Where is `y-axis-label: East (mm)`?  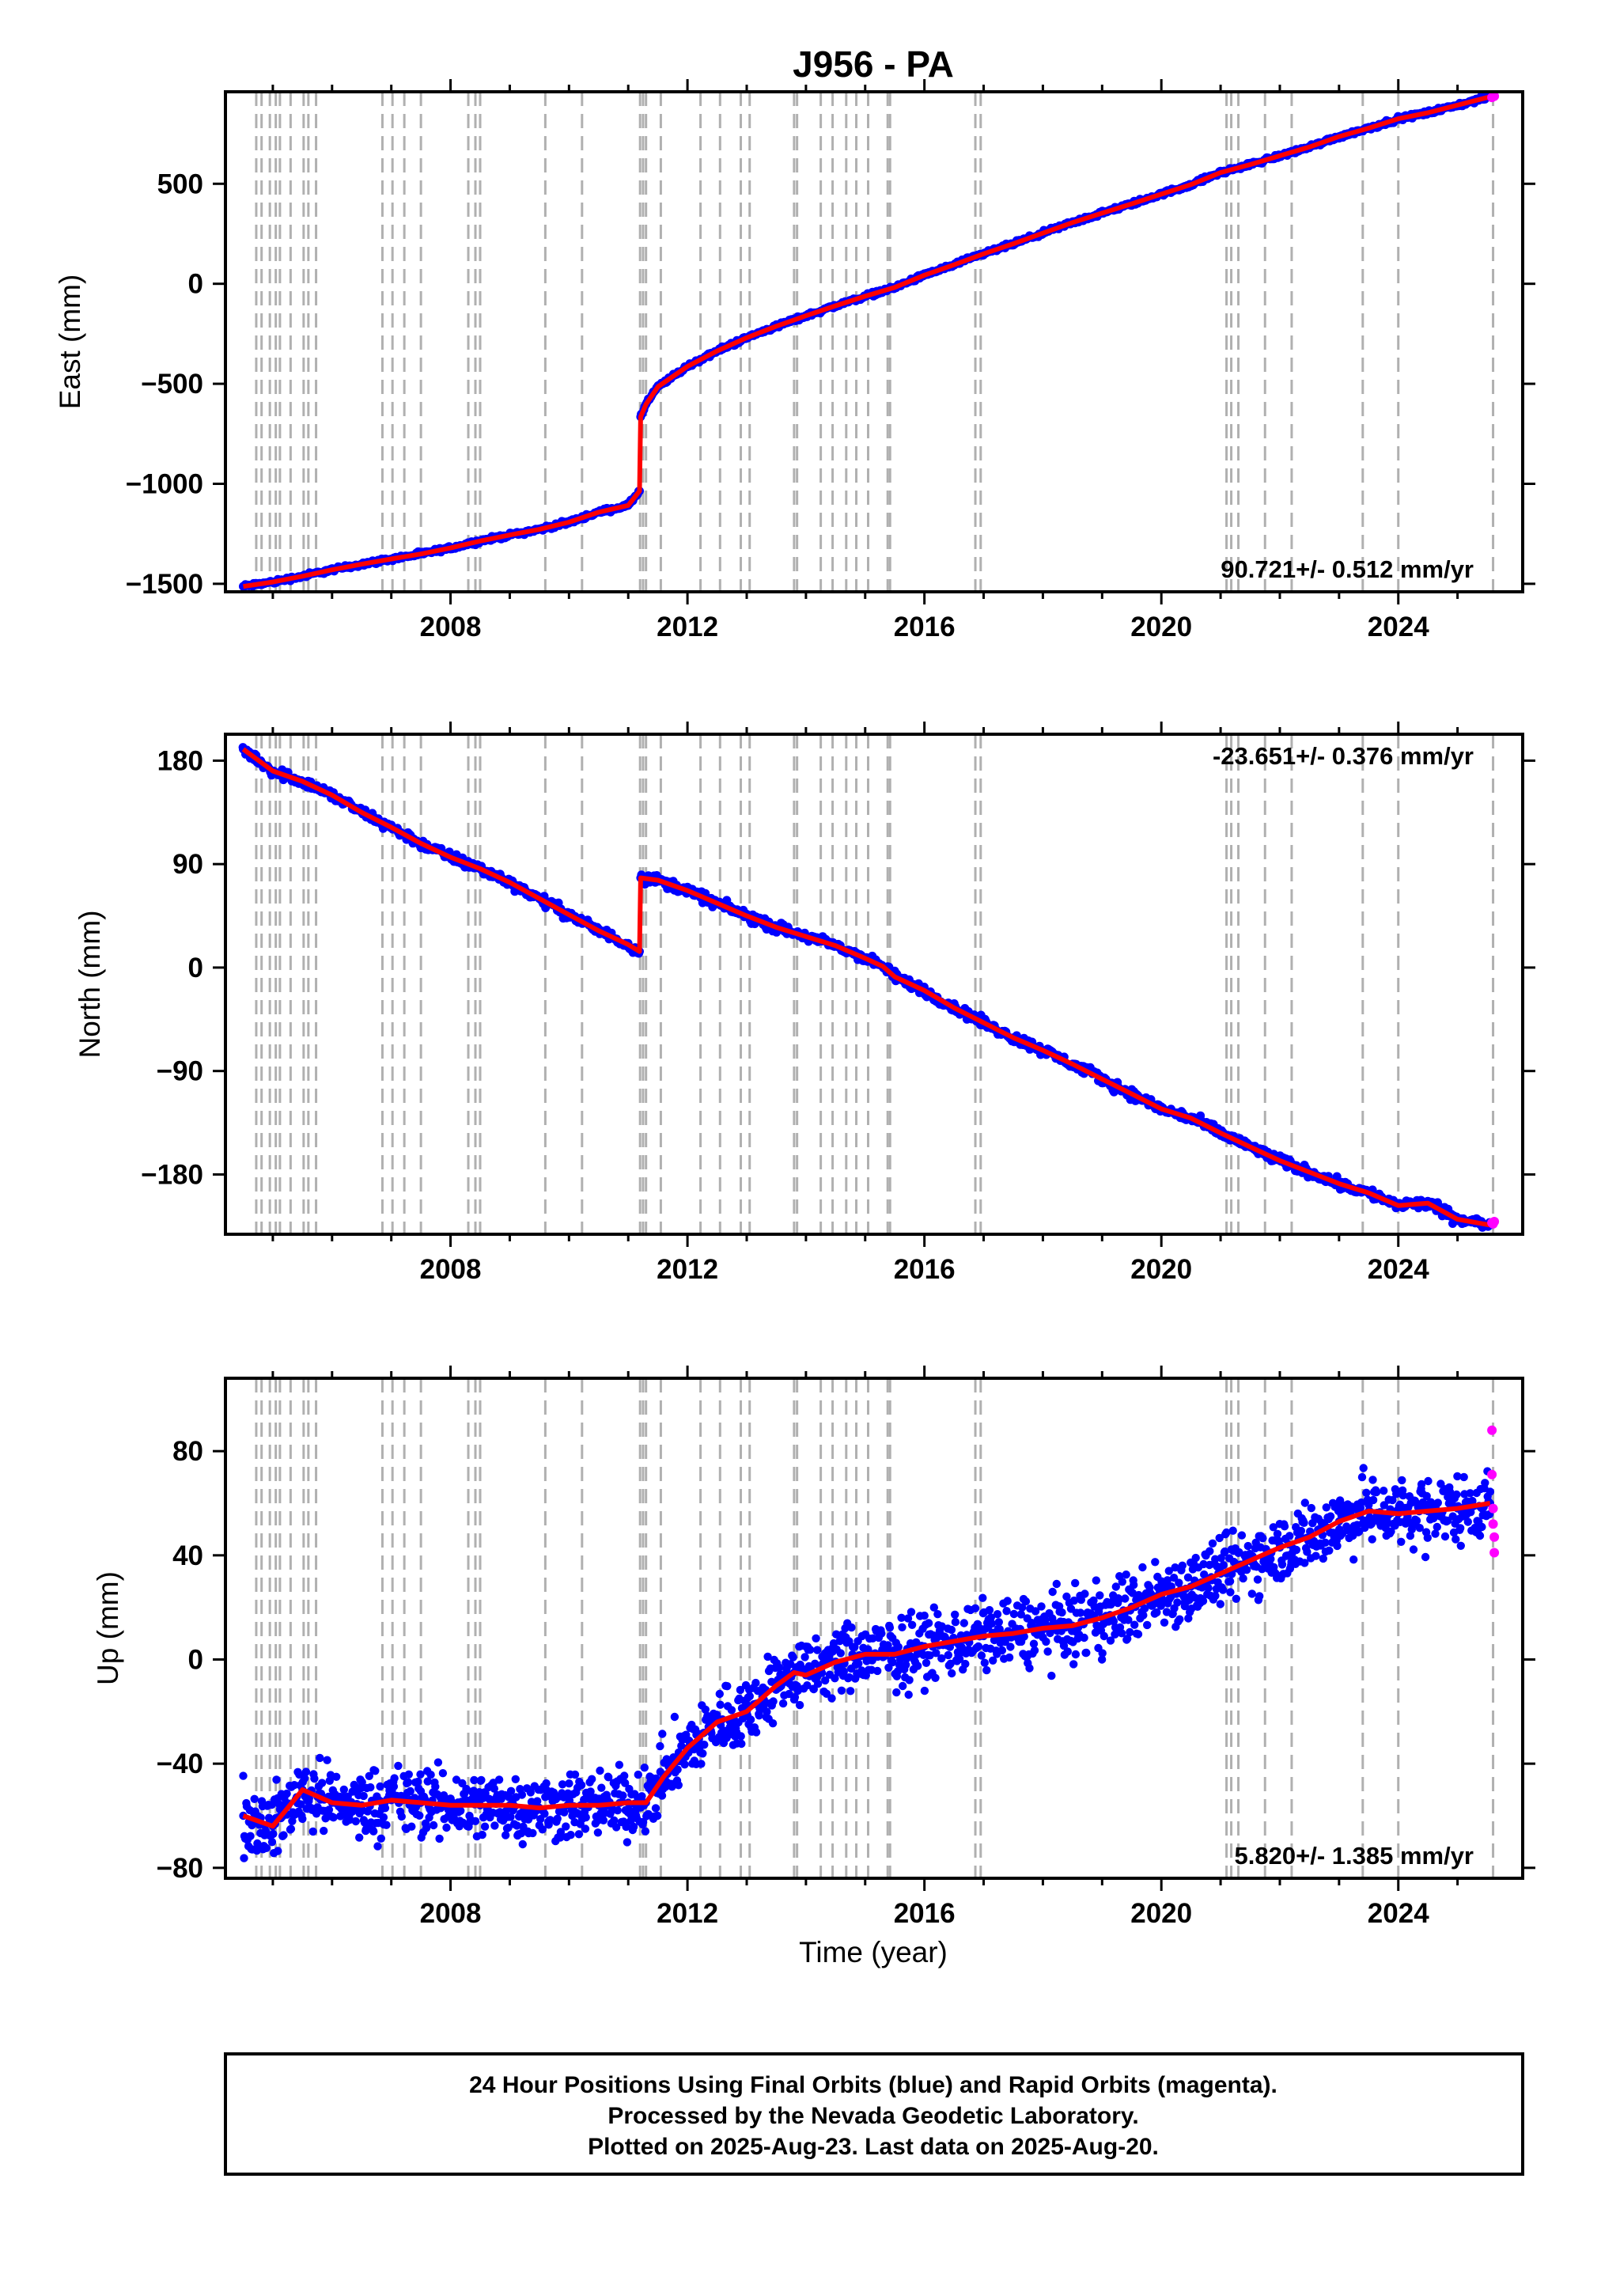
y-axis-label: East (mm) is located at coordinates (70, 343).